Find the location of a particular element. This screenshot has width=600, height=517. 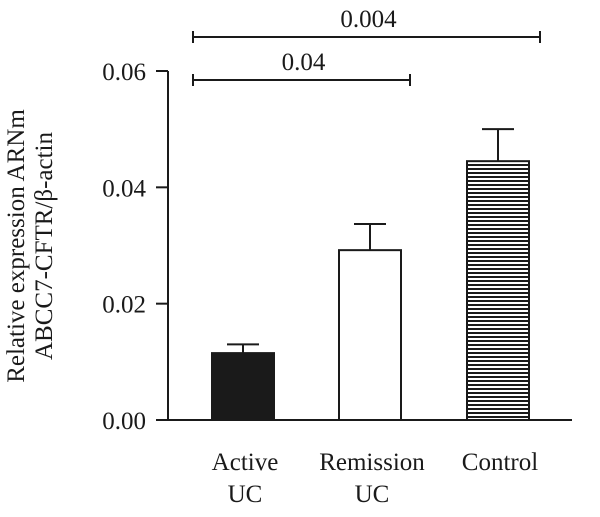

category-label-0-line-0: Active is located at coordinates (245, 462).